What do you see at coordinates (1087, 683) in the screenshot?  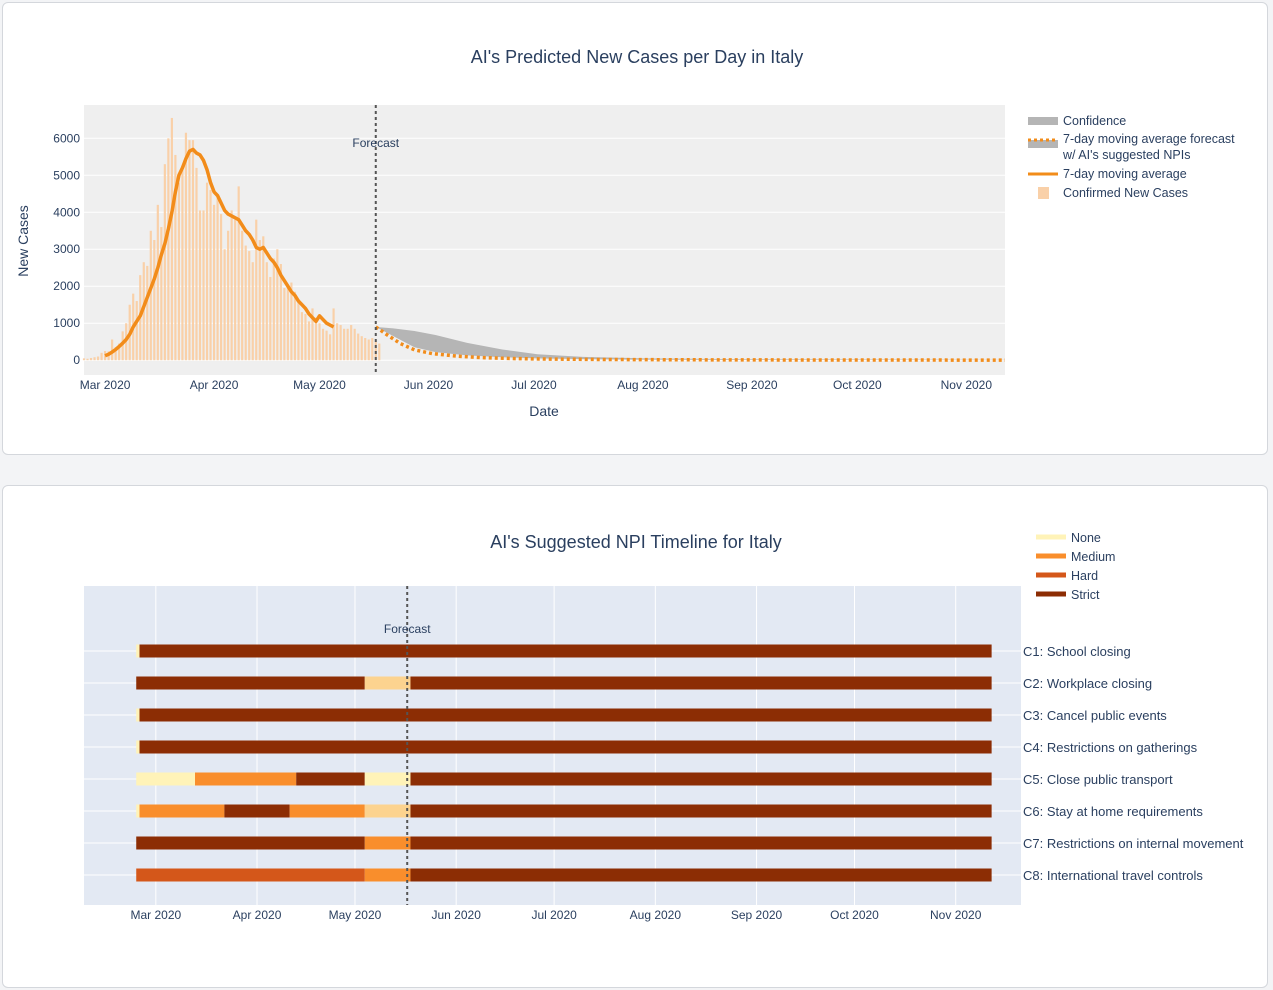 I see `row-label: C2: Workplace closing` at bounding box center [1087, 683].